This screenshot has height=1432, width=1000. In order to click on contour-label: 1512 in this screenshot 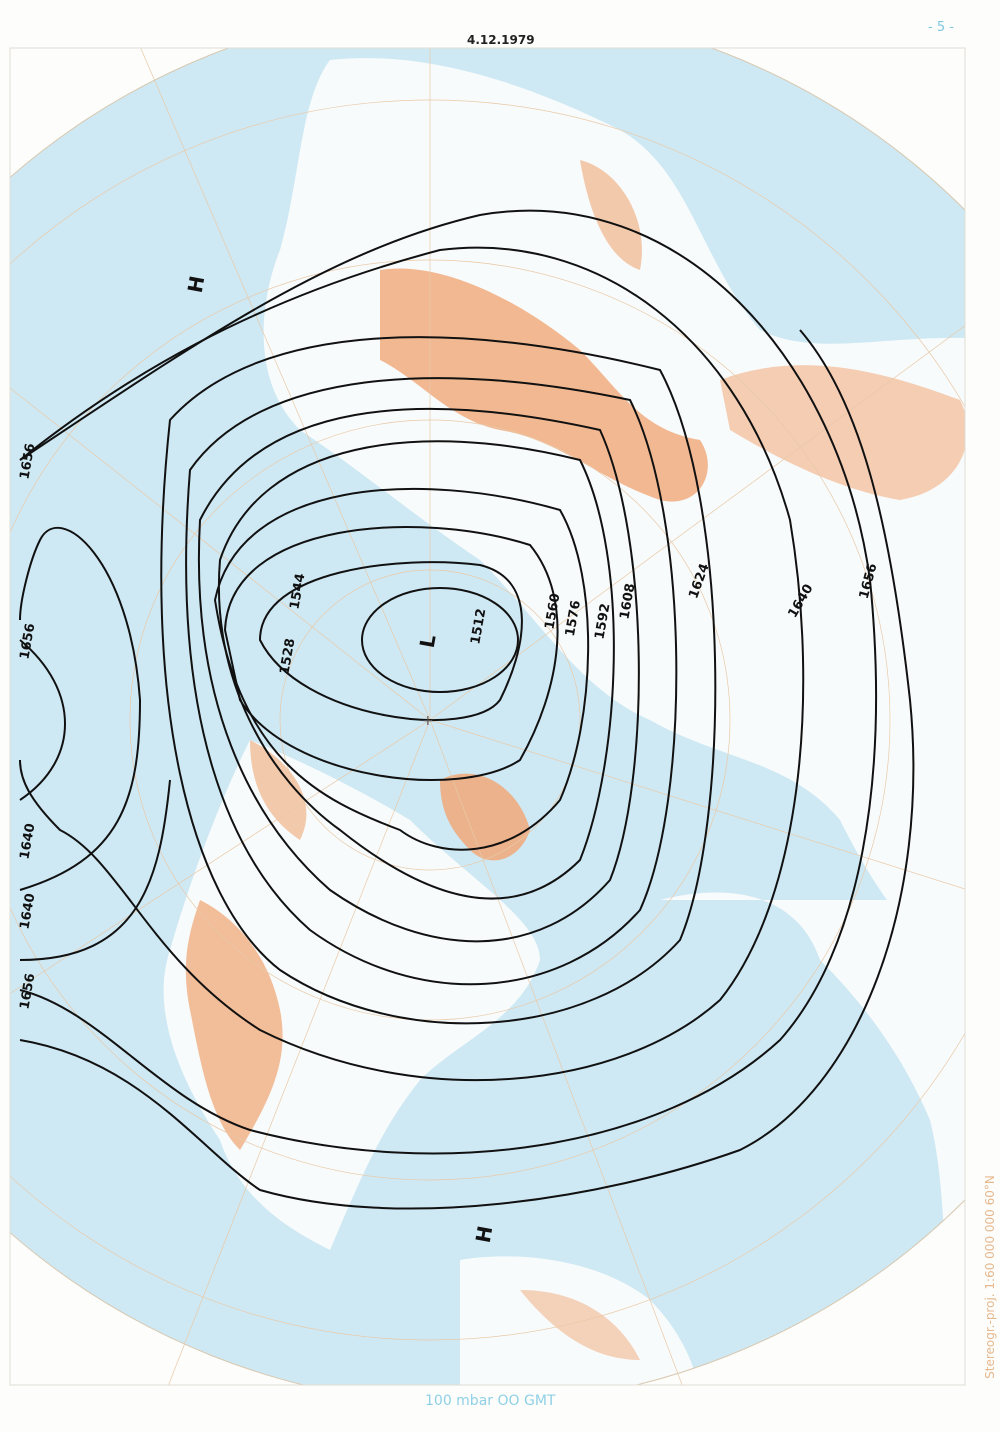, I will do `click(478, 626)`.